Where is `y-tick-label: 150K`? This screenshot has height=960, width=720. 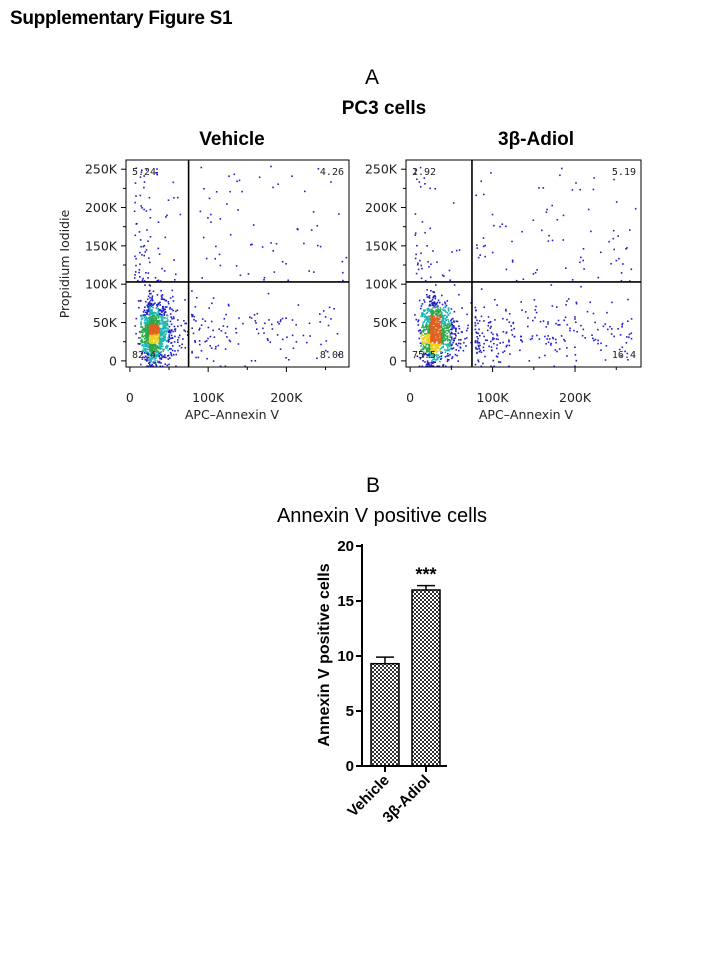
y-tick-label: 150K is located at coordinates (381, 245).